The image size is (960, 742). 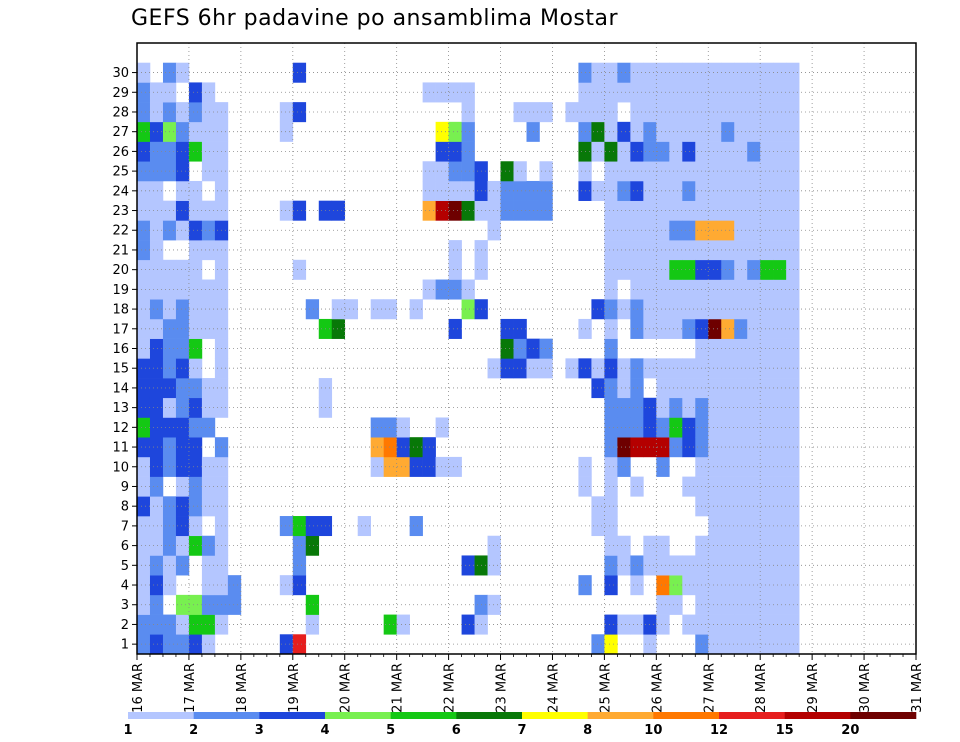 What do you see at coordinates (127, 730) in the screenshot?
I see `colorbar-label: 1` at bounding box center [127, 730].